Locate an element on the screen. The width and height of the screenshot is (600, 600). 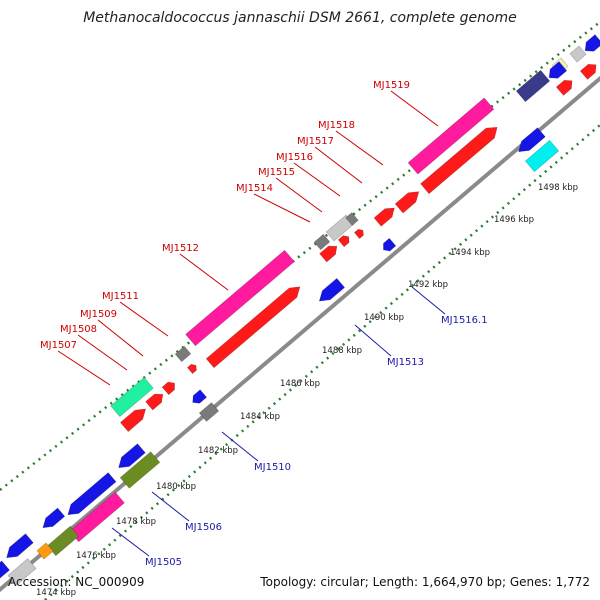
gene-label-mj1516-1: MJ1516.1 is located at coordinates (464, 320).